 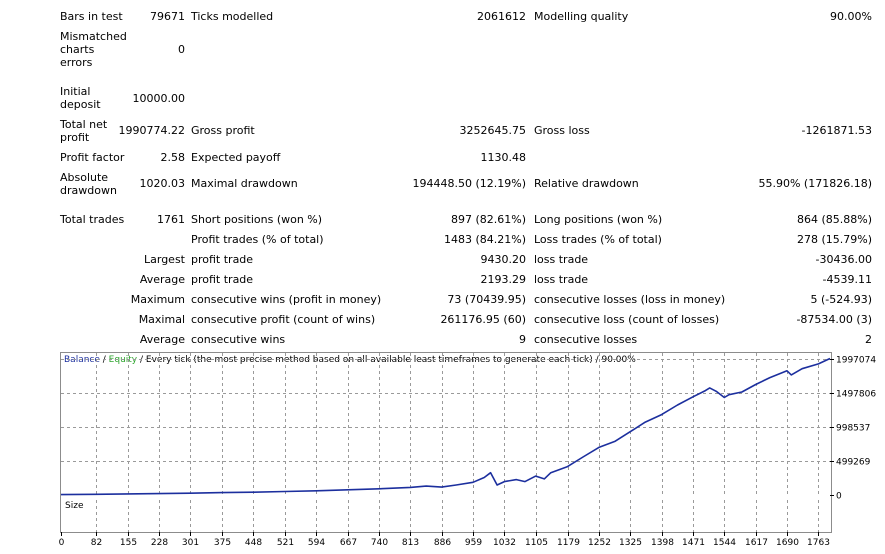 I want to click on x-tick-label: 813, so click(x=410, y=543).